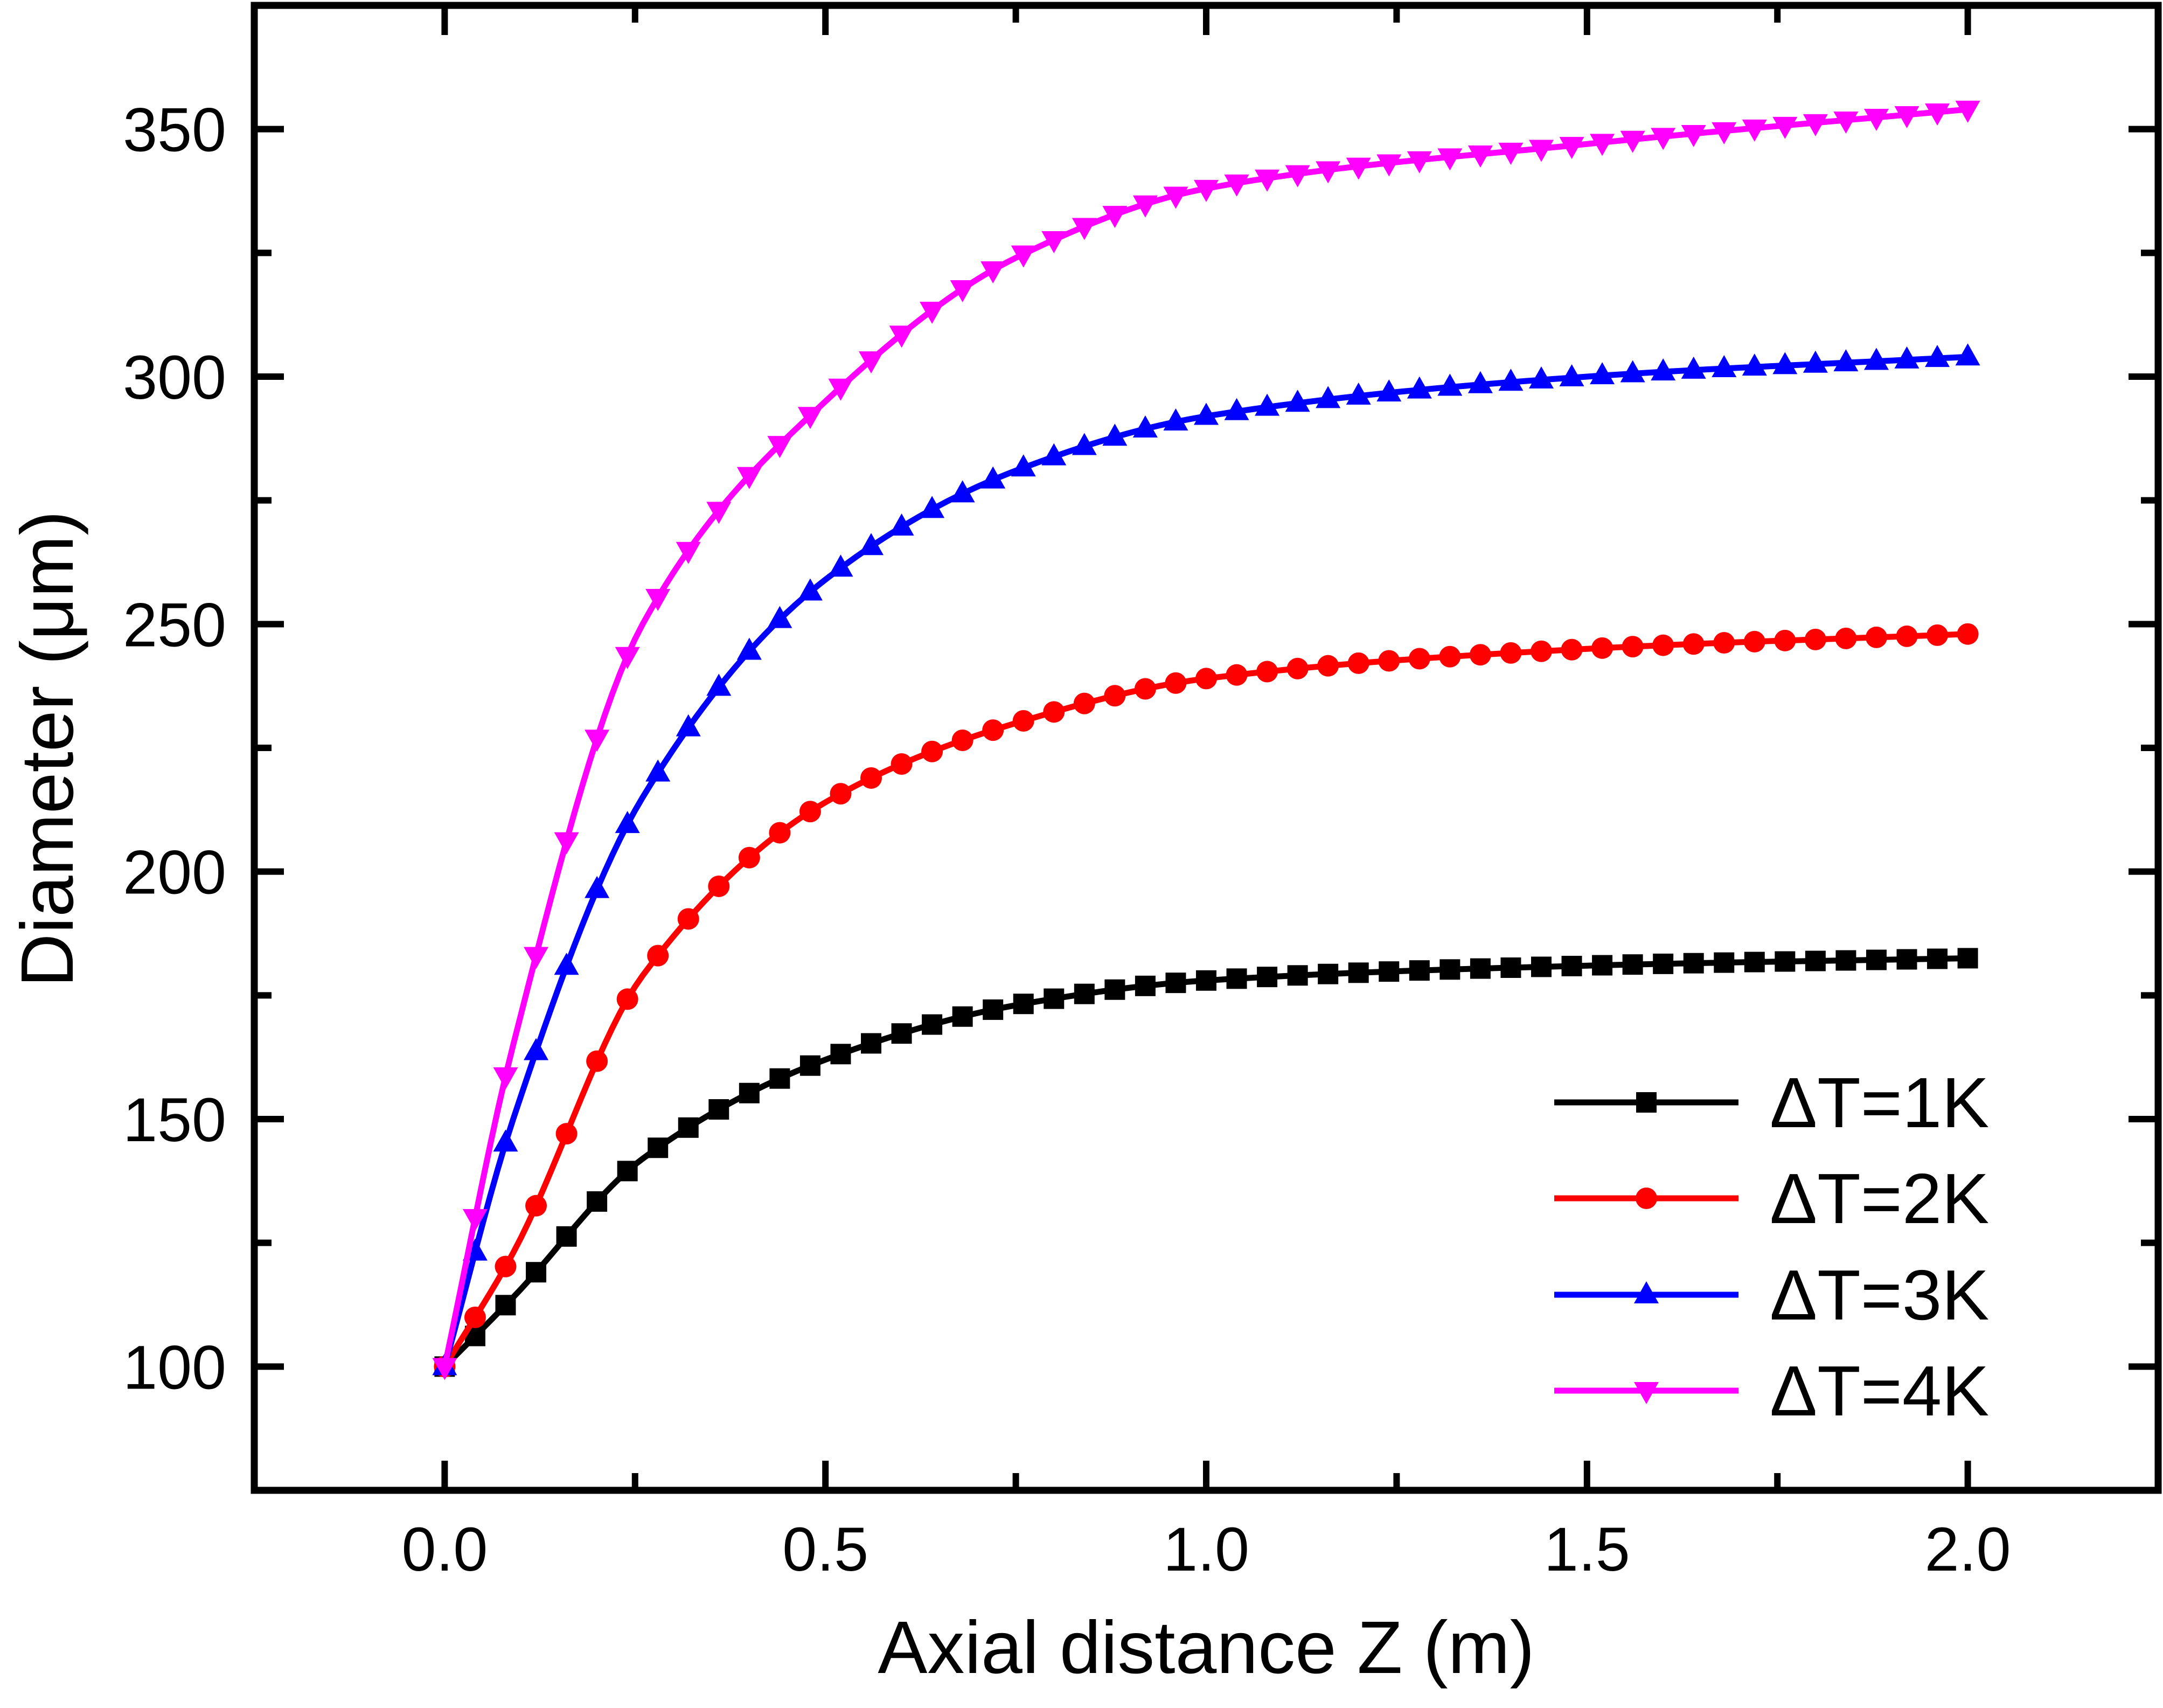  What do you see at coordinates (174, 873) in the screenshot?
I see `y-tick-label: 200` at bounding box center [174, 873].